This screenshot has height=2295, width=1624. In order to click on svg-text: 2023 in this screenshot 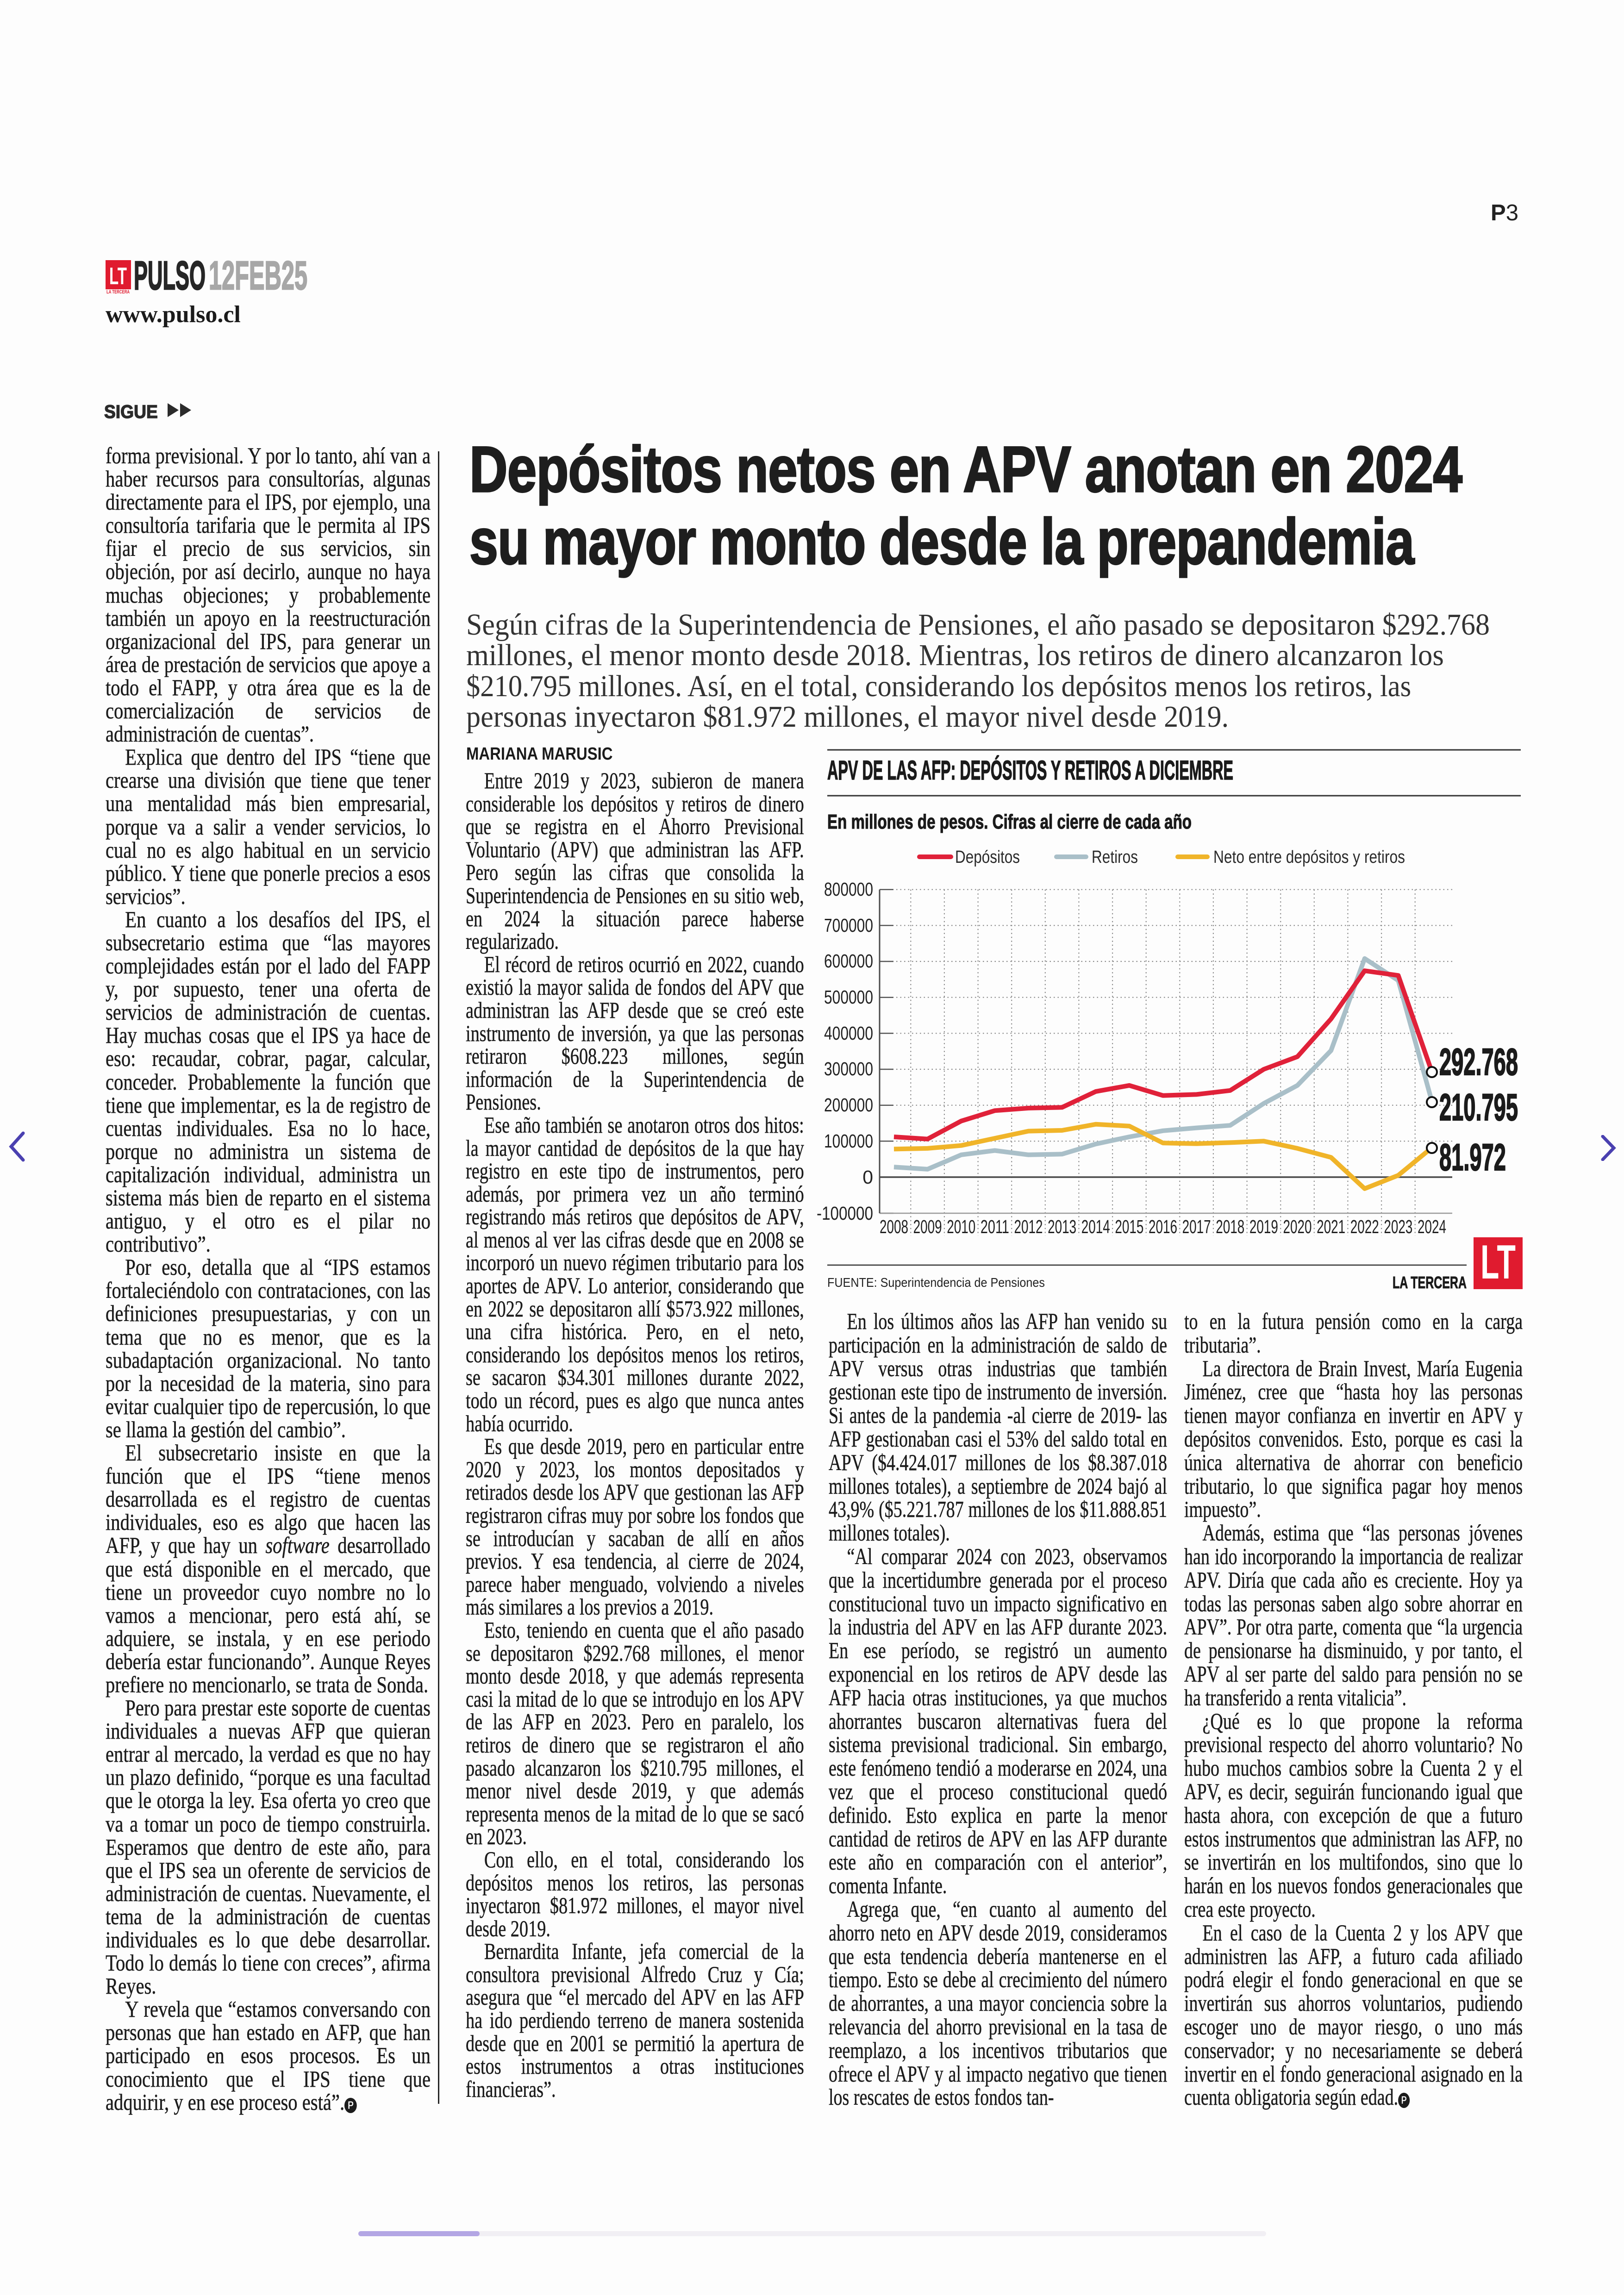, I will do `click(1398, 1226)`.